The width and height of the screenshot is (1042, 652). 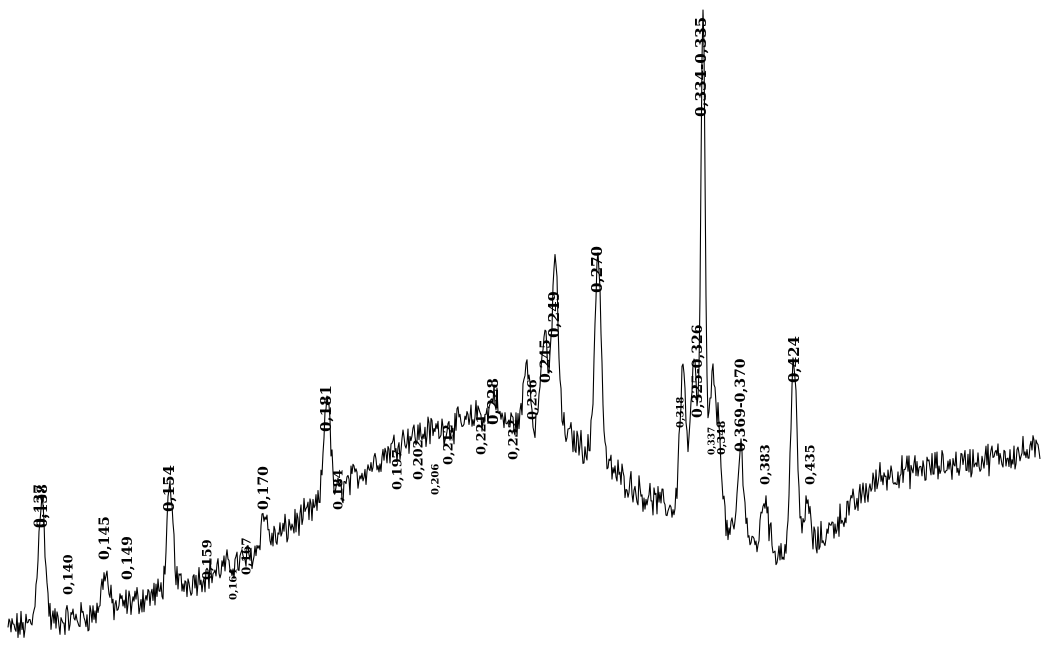 I want to click on peak-label: 0,140, so click(x=69, y=574).